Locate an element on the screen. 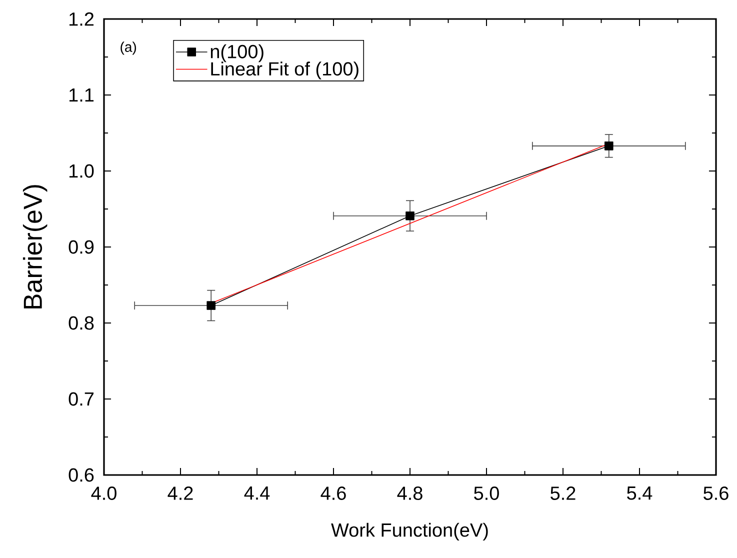  y-tick-label: 1.2 is located at coordinates (81, 19).